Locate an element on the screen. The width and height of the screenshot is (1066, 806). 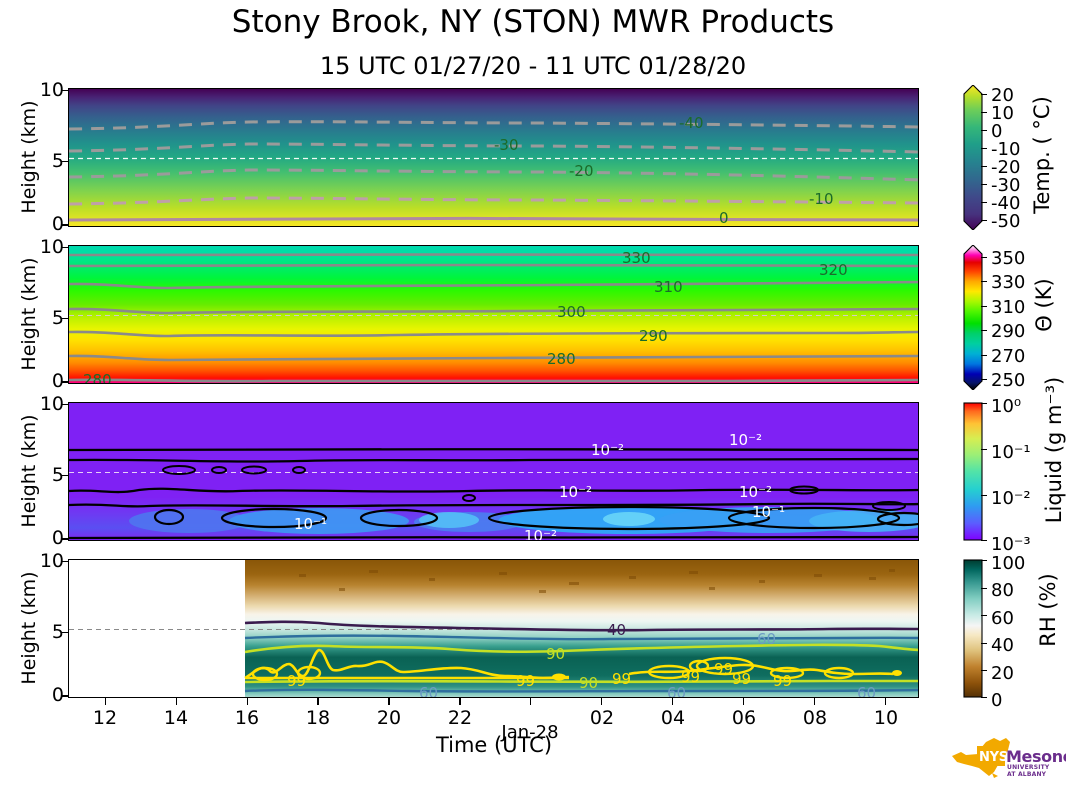
contour-label-rh-60d: 60 is located at coordinates (867, 691).